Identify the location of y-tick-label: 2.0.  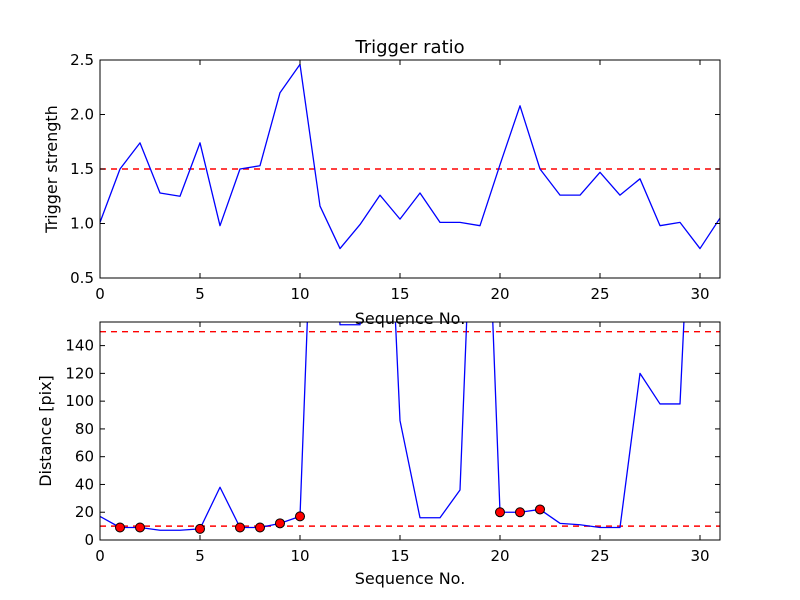
(82, 115).